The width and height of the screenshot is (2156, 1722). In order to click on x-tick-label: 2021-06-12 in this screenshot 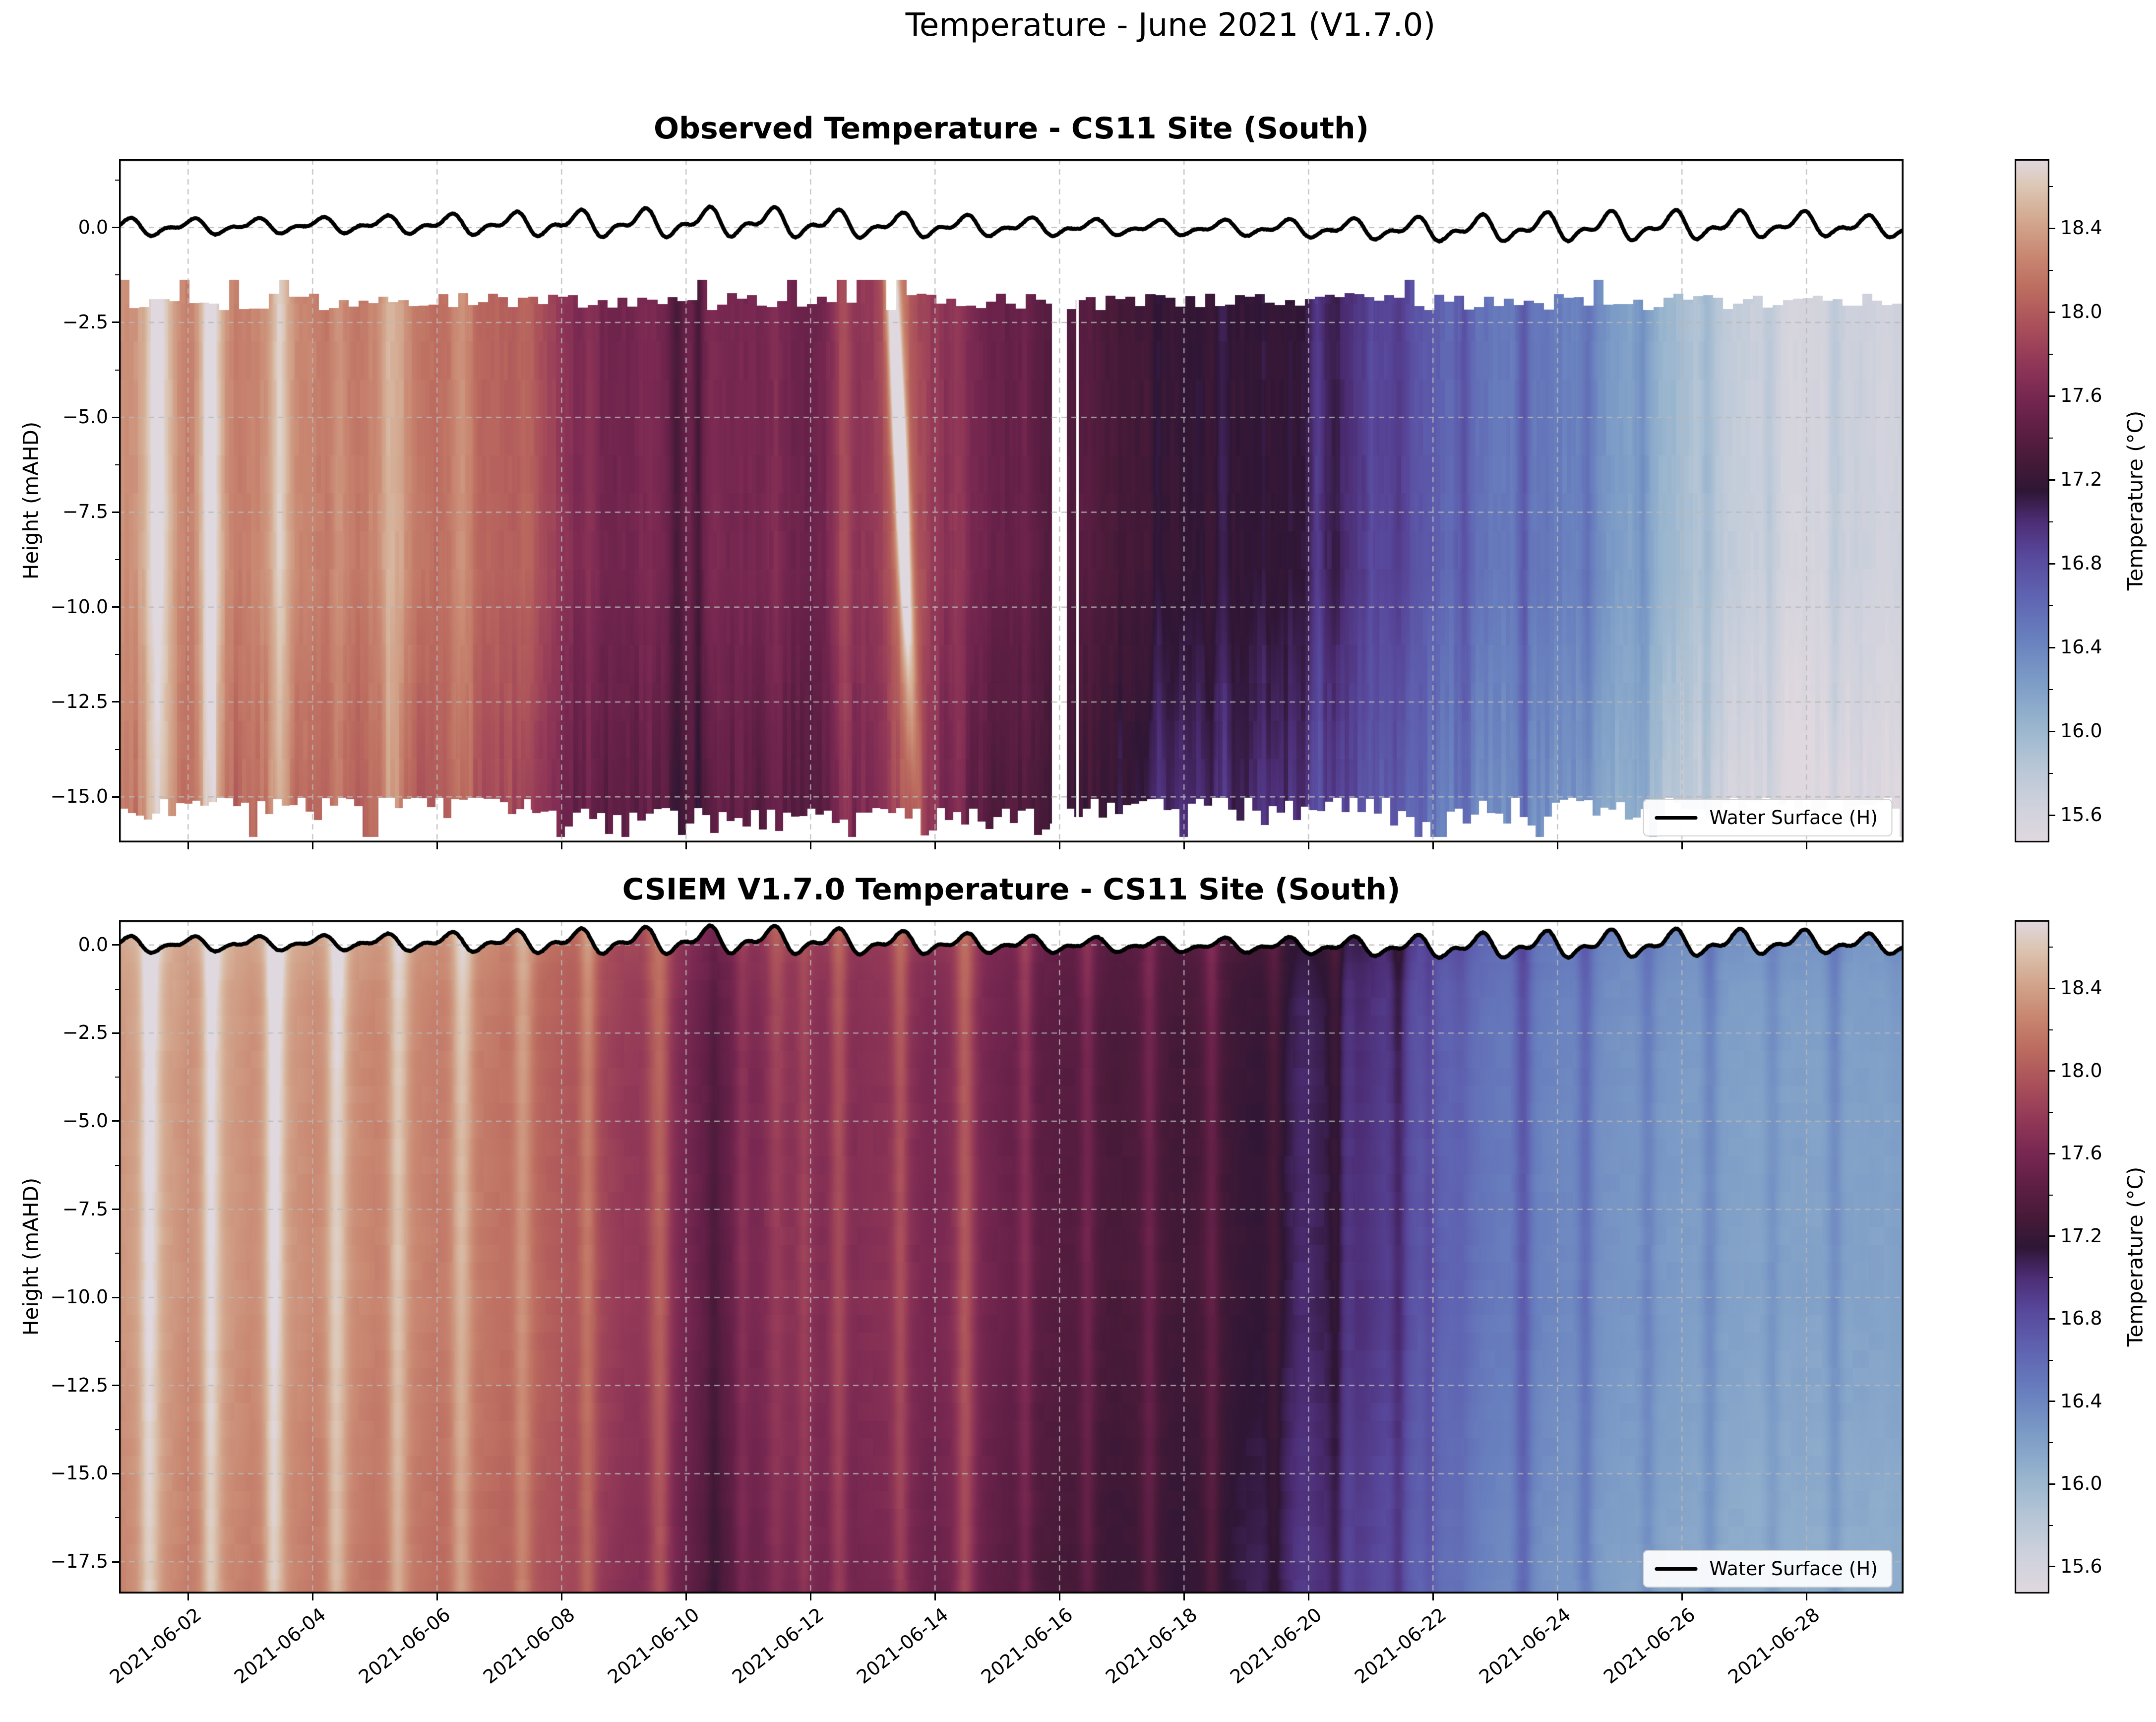, I will do `click(778, 1646)`.